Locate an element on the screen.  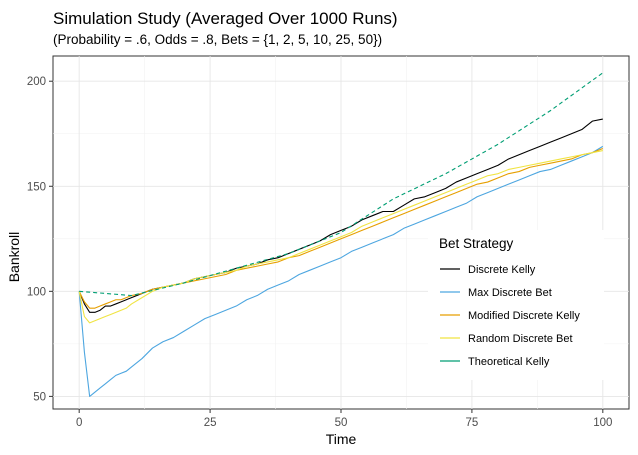
y-tick-label: 50 is located at coordinates (39, 397).